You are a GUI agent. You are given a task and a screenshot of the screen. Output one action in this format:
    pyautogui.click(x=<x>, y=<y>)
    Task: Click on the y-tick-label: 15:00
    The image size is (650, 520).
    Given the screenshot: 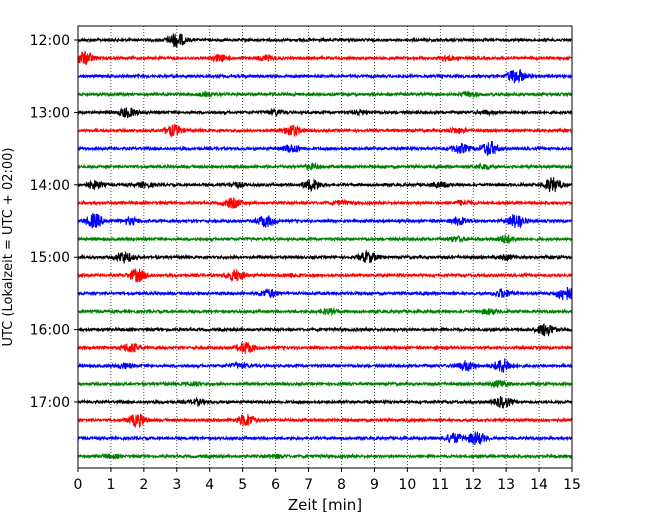 What is the action you would take?
    pyautogui.click(x=50, y=258)
    